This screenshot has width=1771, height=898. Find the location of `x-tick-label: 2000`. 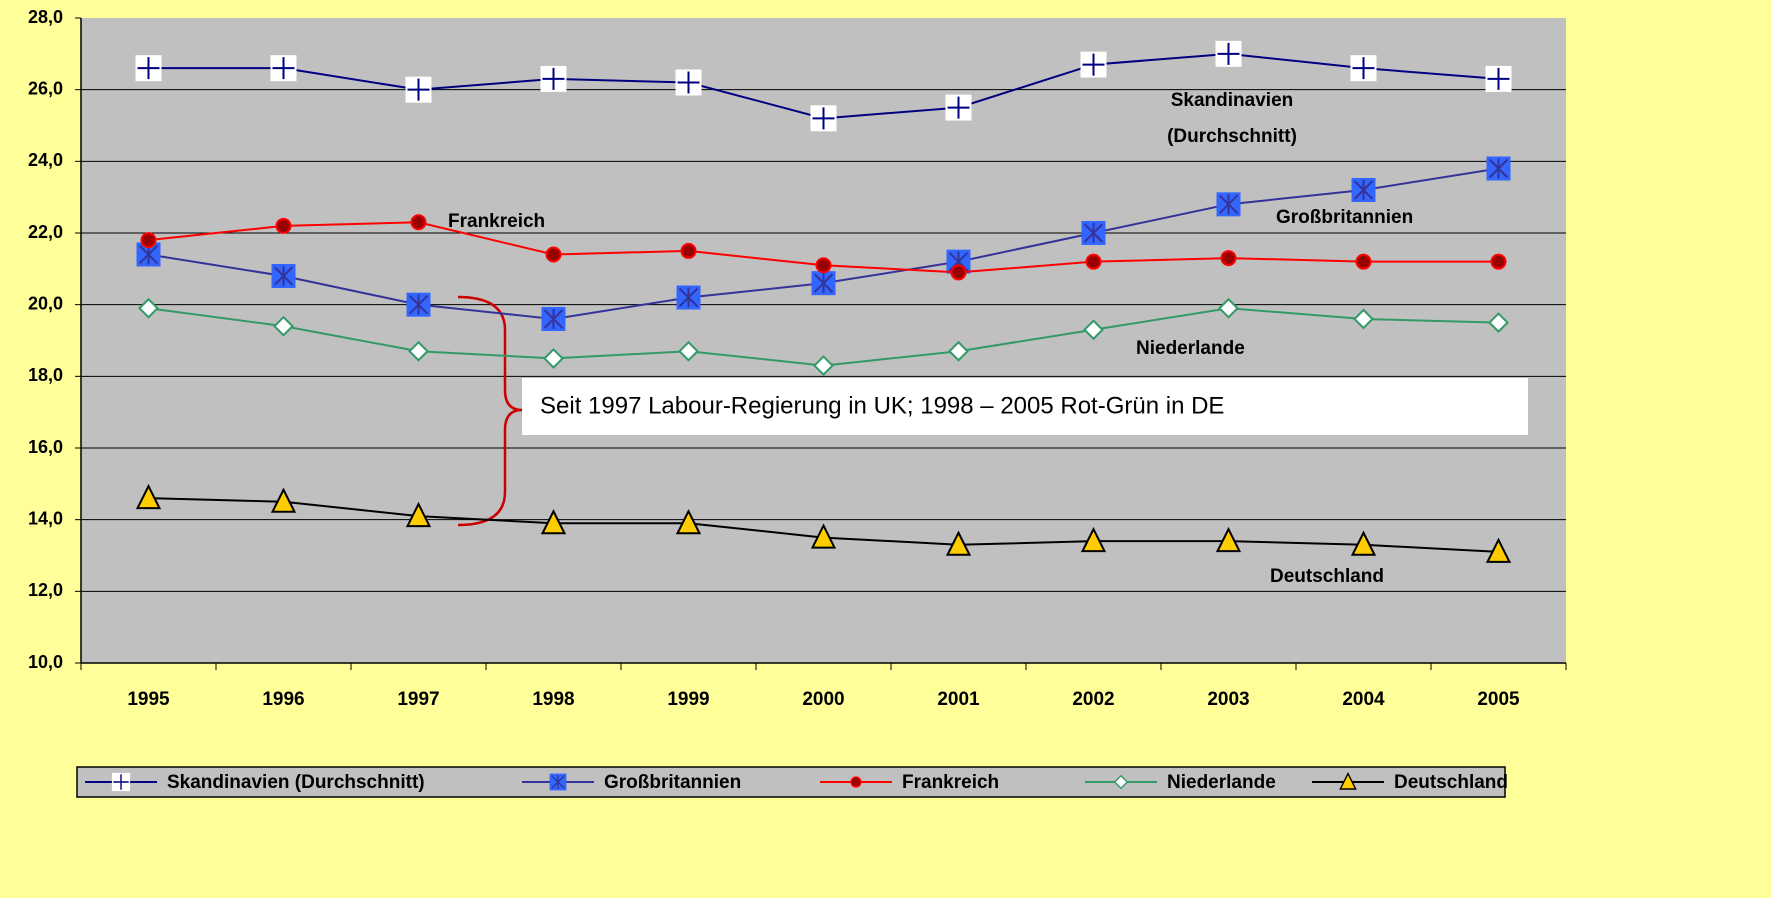

x-tick-label: 2000 is located at coordinates (823, 699).